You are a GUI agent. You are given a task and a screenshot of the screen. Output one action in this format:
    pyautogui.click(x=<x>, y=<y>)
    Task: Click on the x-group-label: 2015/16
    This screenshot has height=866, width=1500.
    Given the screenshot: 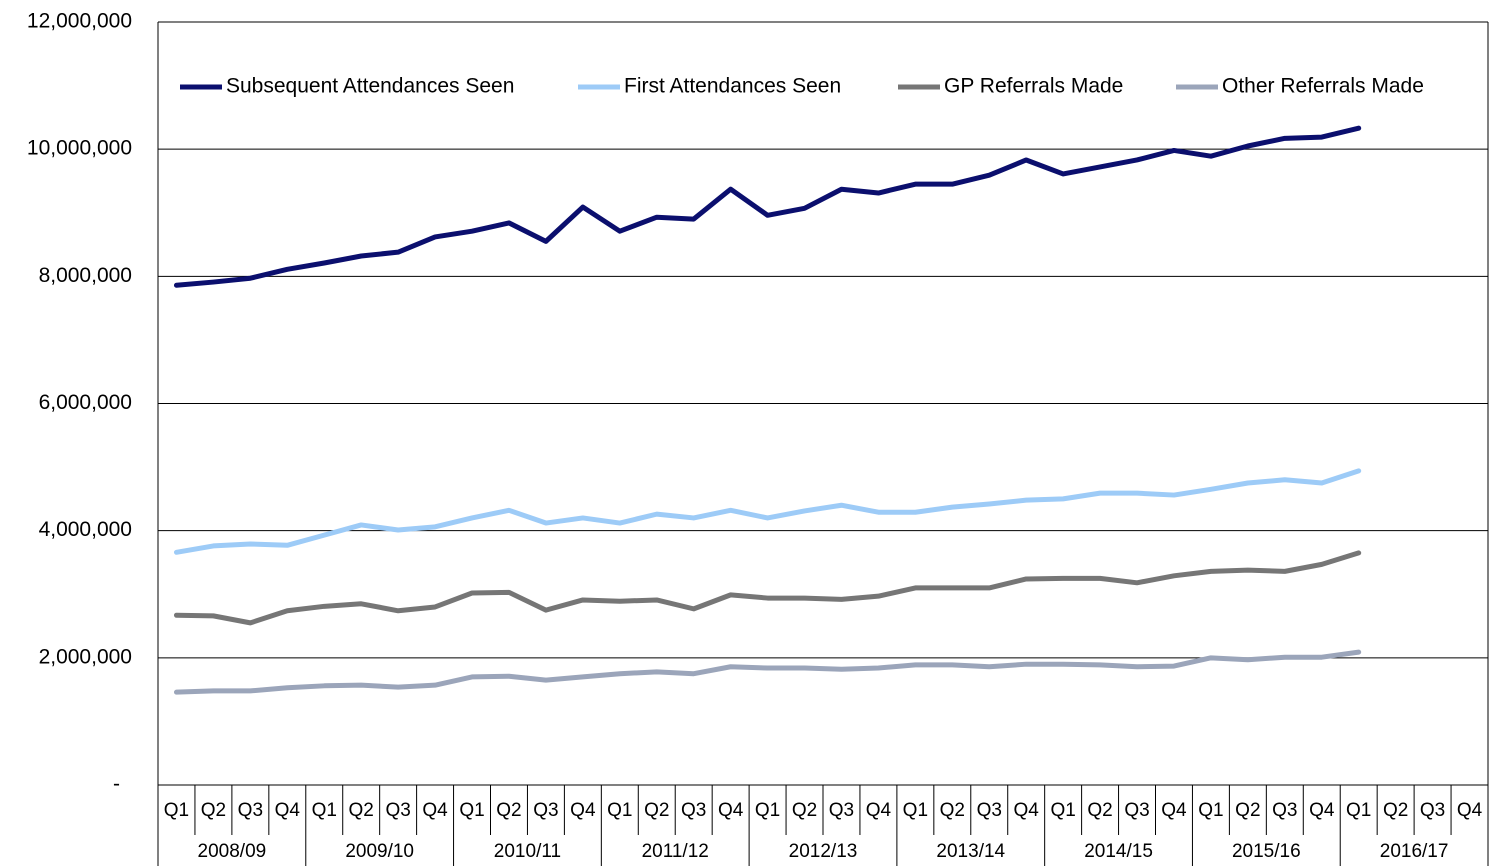 What is the action you would take?
    pyautogui.click(x=1266, y=851)
    